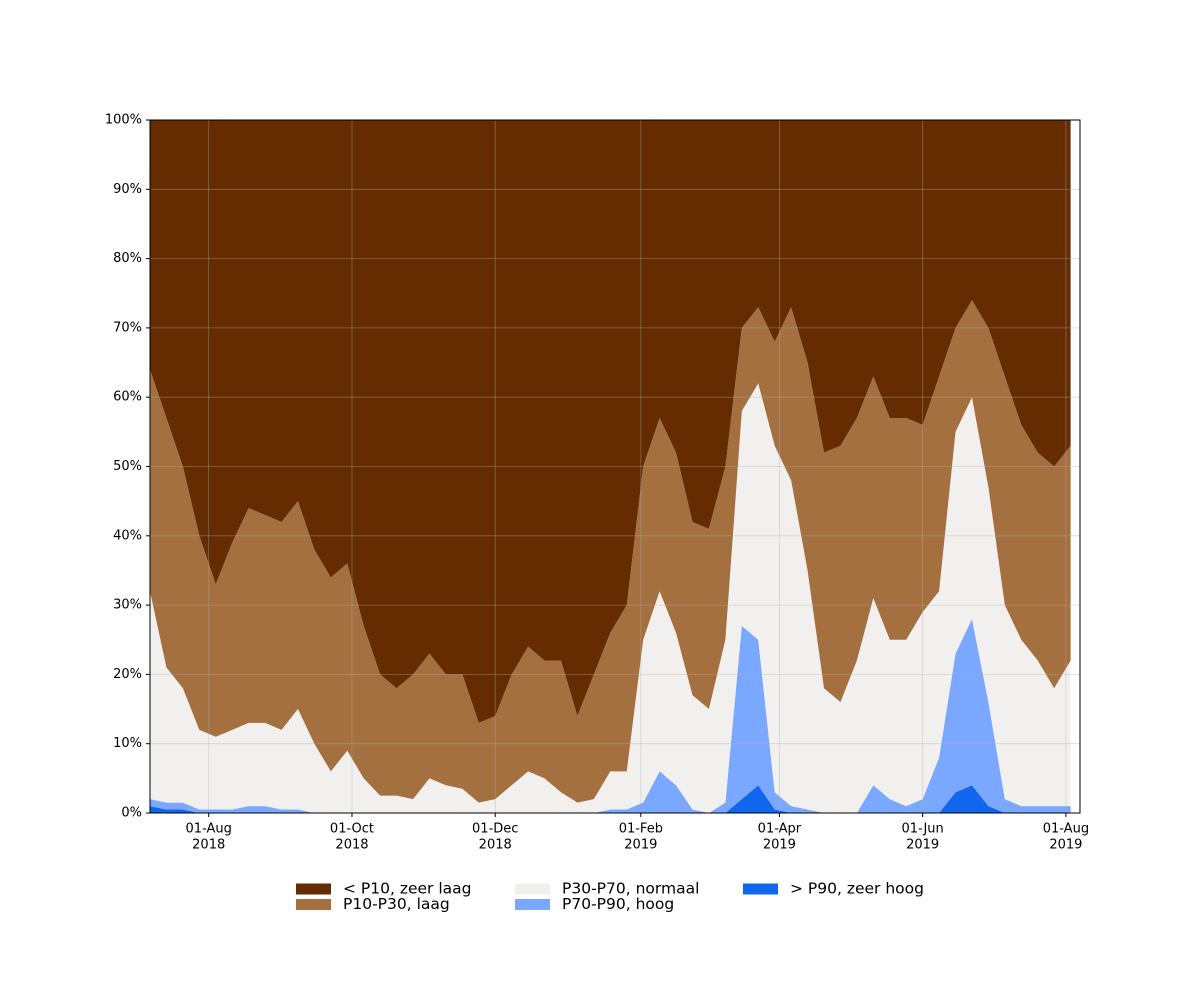 The height and width of the screenshot is (1004, 1200). What do you see at coordinates (780, 829) in the screenshot?
I see `x-tick-label: 01-Apr` at bounding box center [780, 829].